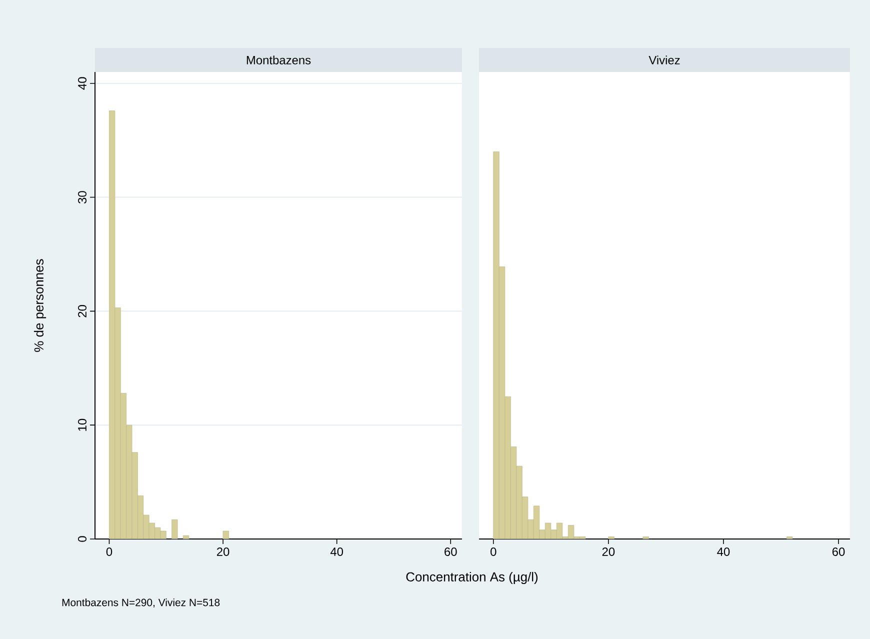  What do you see at coordinates (82, 197) in the screenshot?
I see `y-tick-label: 30` at bounding box center [82, 197].